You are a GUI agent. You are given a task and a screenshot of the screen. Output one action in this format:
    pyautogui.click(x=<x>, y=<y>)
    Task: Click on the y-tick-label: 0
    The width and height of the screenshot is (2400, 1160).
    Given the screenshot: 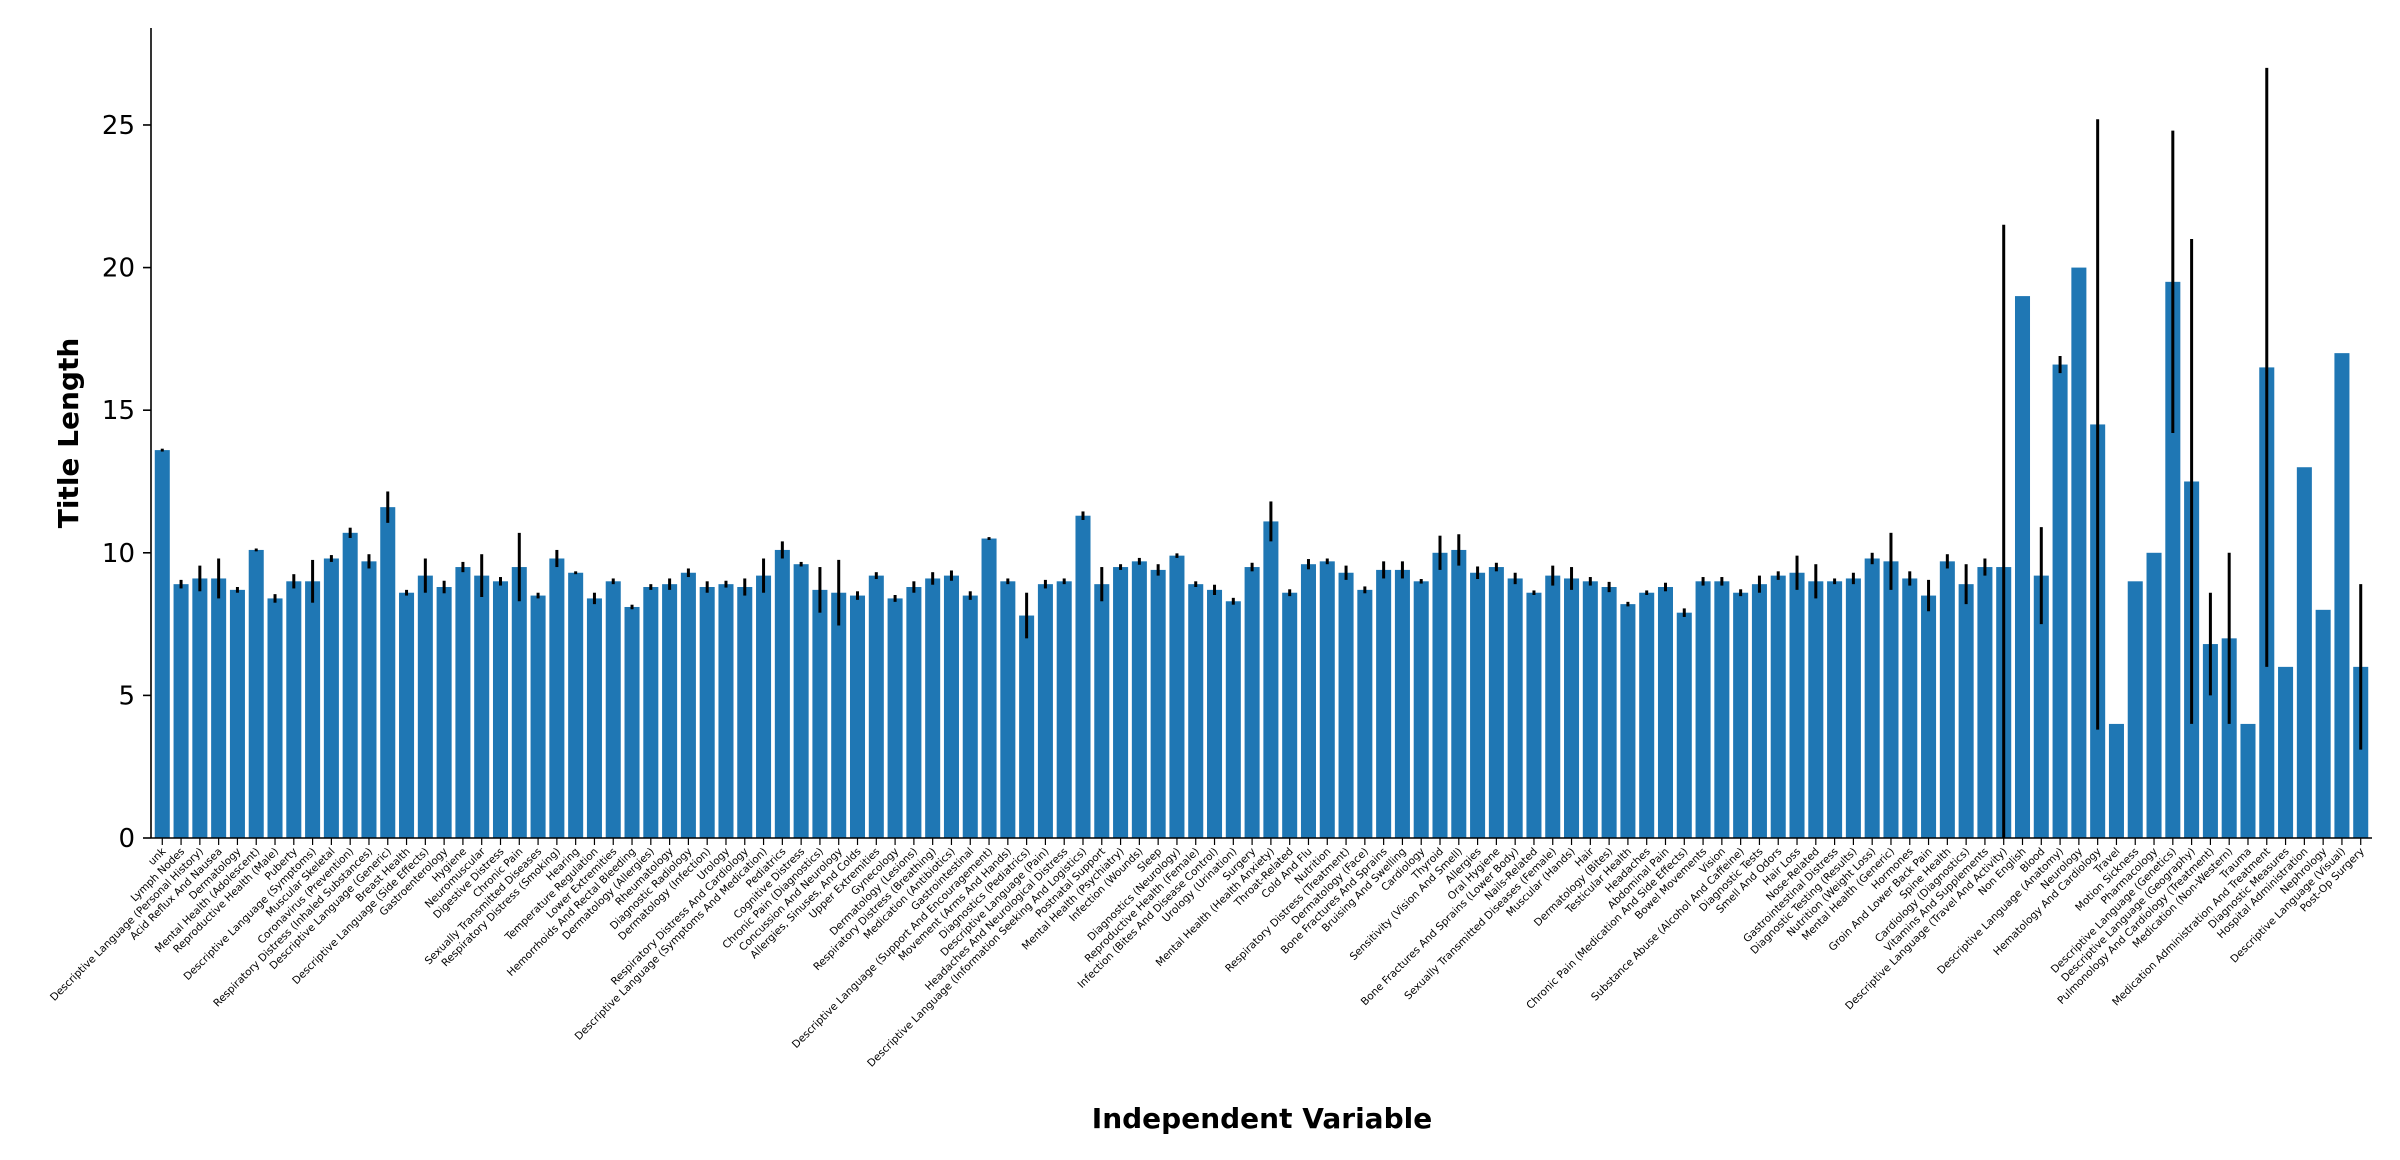 What is the action you would take?
    pyautogui.click(x=126, y=839)
    